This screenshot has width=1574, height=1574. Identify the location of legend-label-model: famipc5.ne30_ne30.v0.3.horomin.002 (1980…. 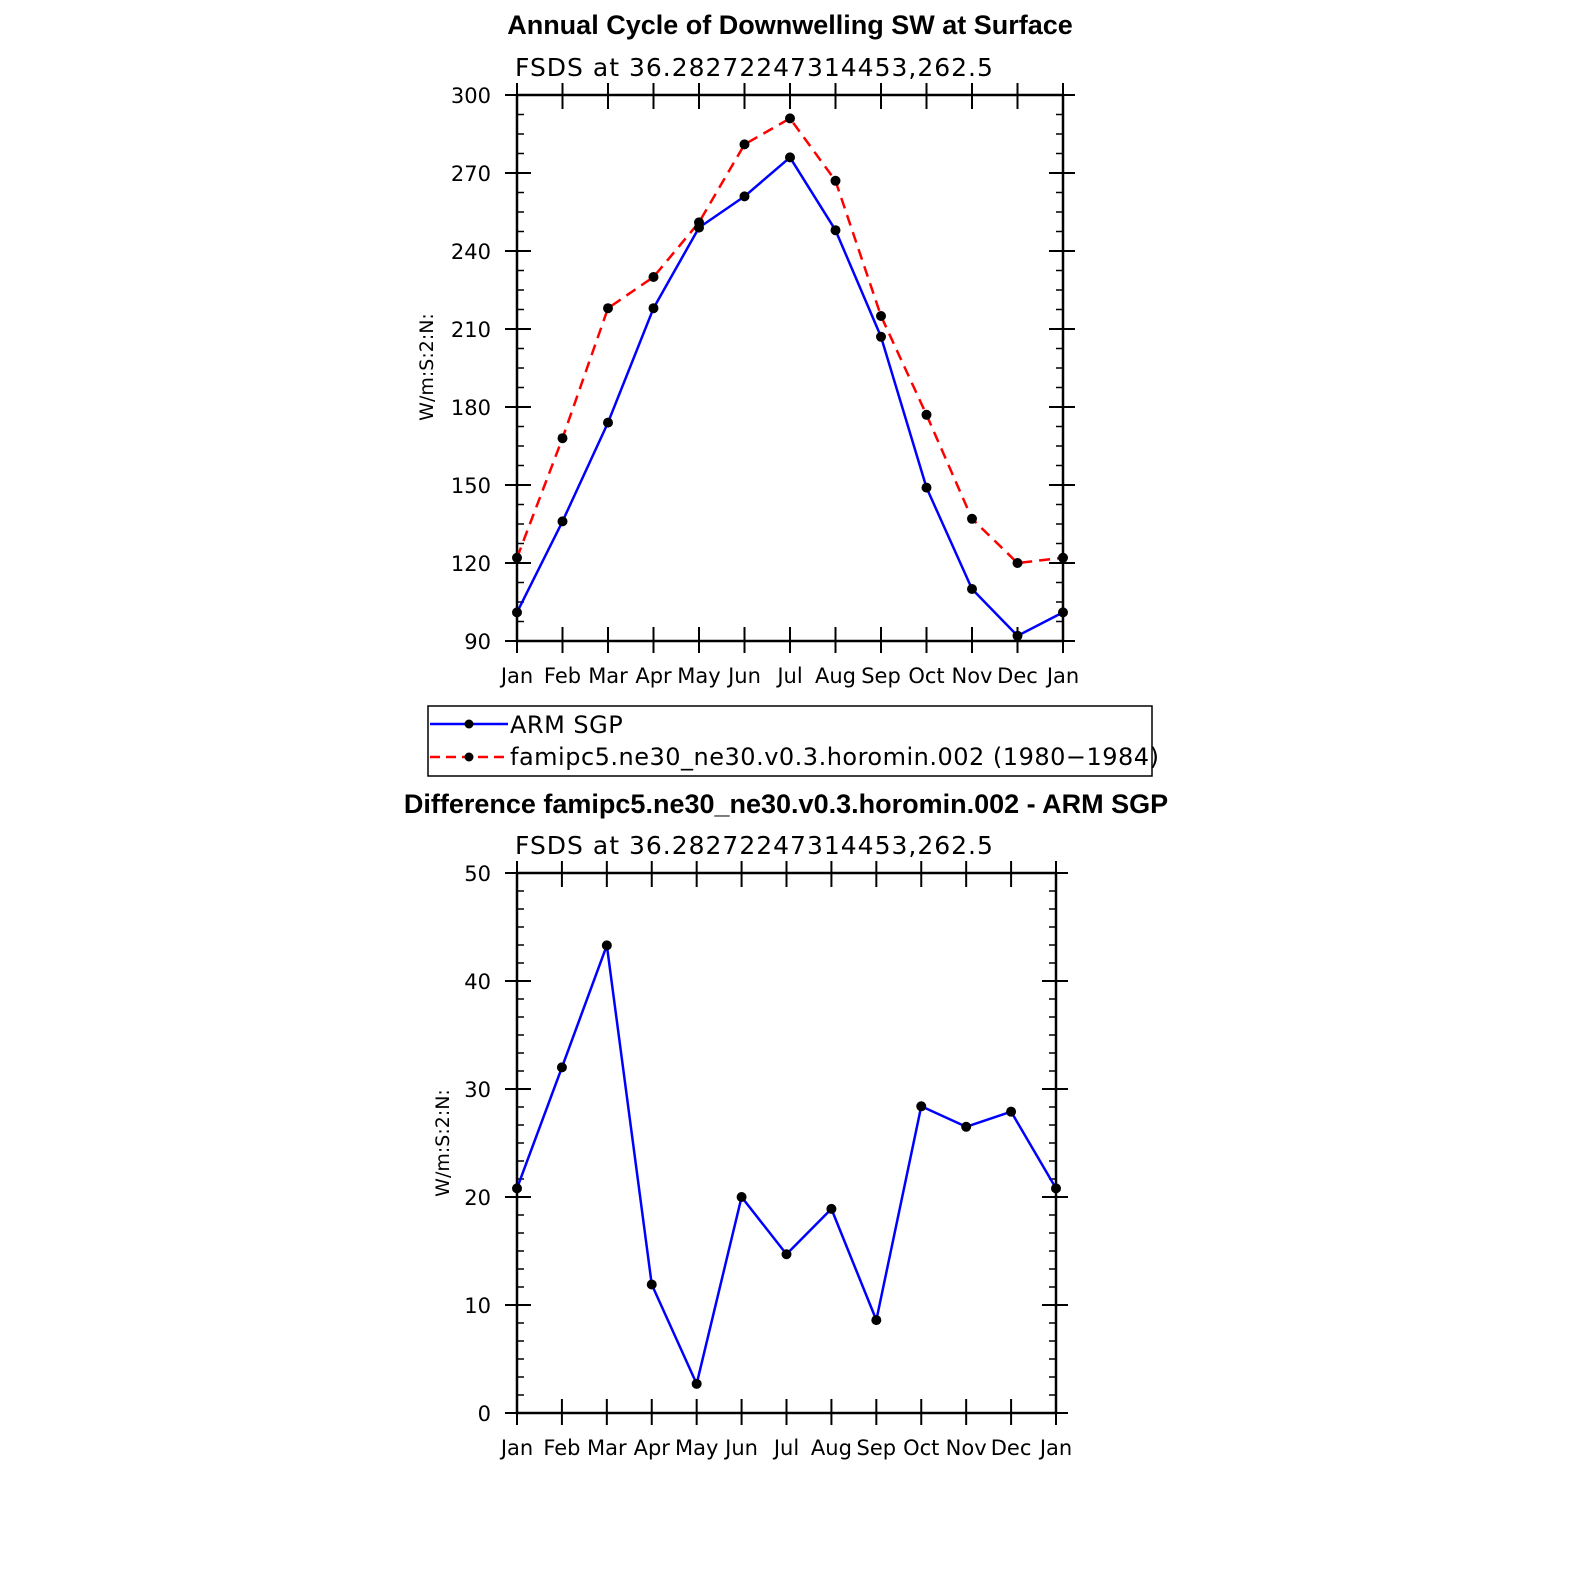
(834, 757).